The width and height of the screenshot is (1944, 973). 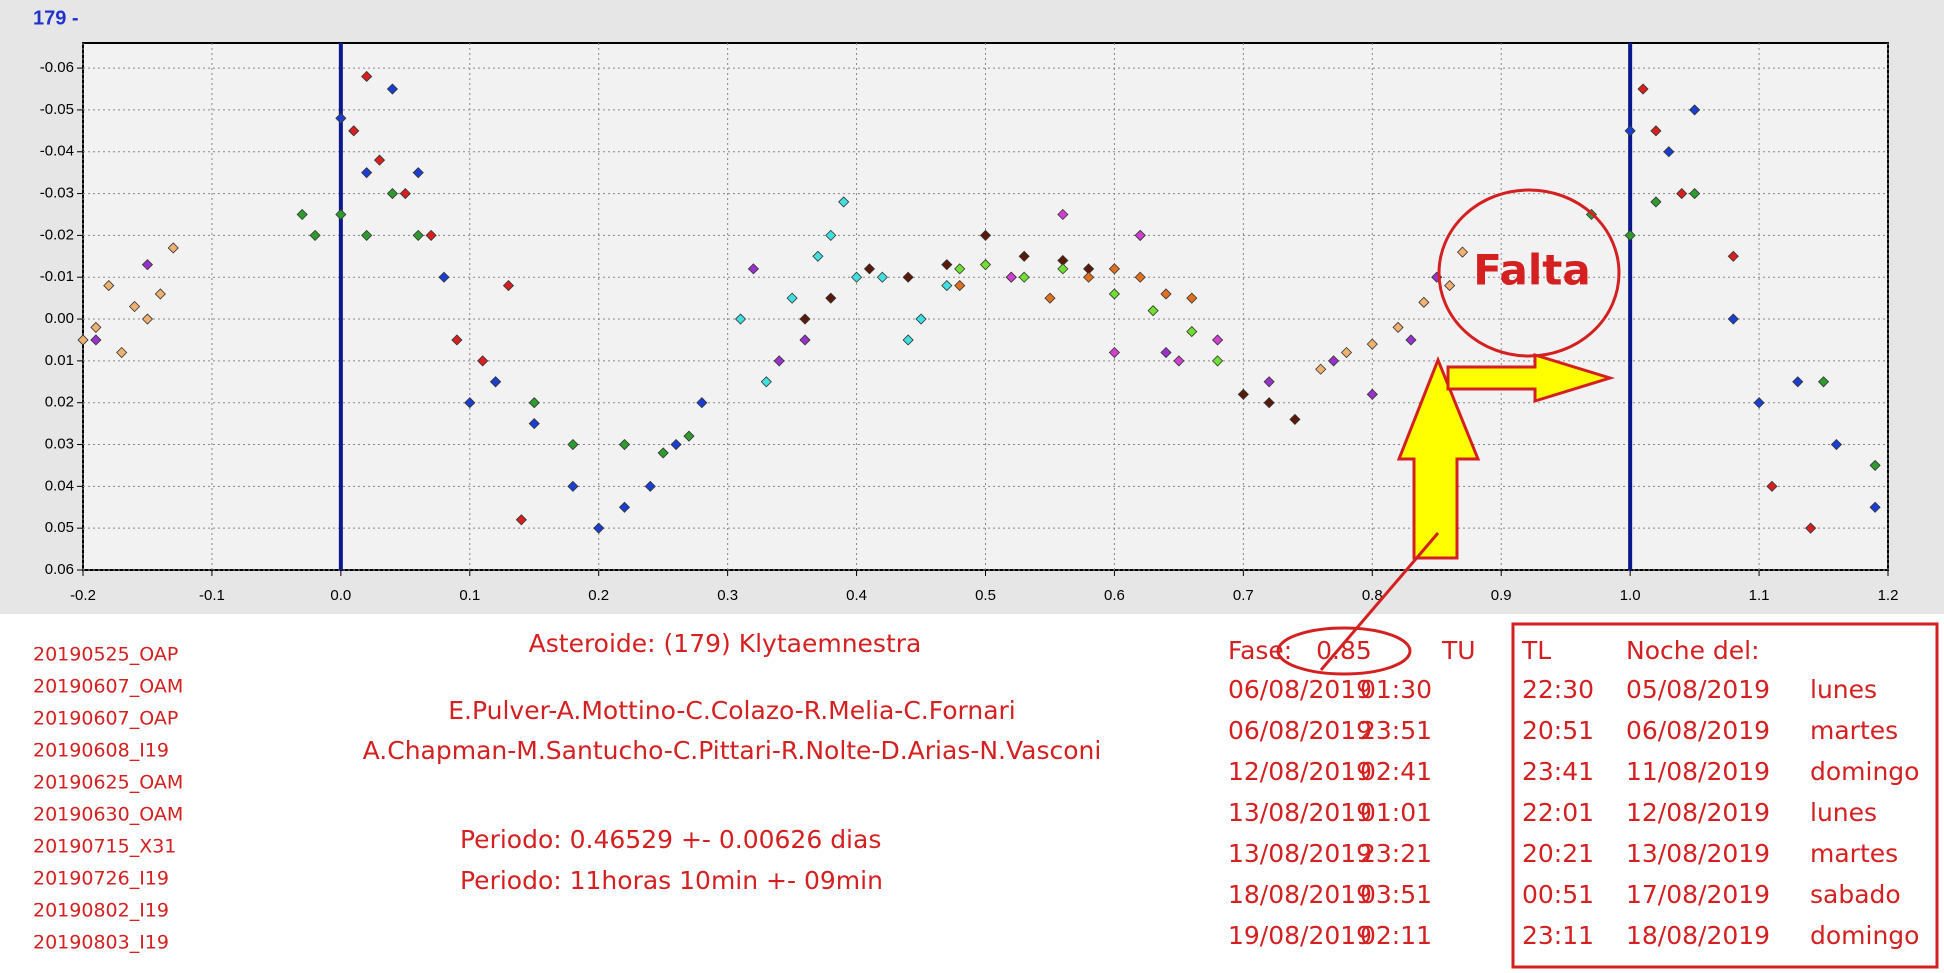 What do you see at coordinates (1531, 378) in the screenshot?
I see `right-arrow` at bounding box center [1531, 378].